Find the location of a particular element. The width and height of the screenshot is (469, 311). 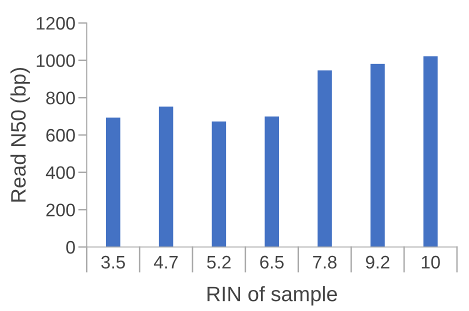

x-axis-title: RIN of sample is located at coordinates (272, 296).